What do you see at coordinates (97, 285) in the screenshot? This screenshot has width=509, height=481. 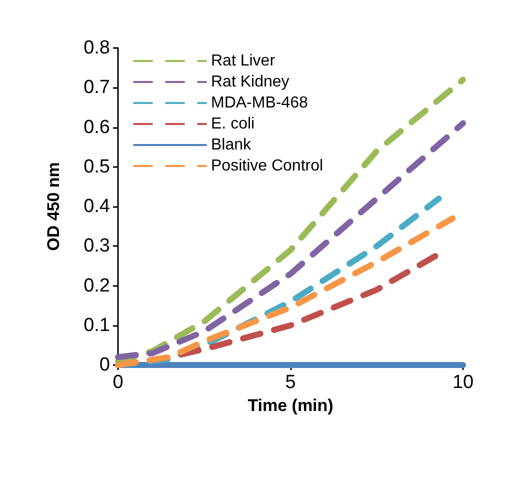 I see `y-tick-label: 0.2` at bounding box center [97, 285].